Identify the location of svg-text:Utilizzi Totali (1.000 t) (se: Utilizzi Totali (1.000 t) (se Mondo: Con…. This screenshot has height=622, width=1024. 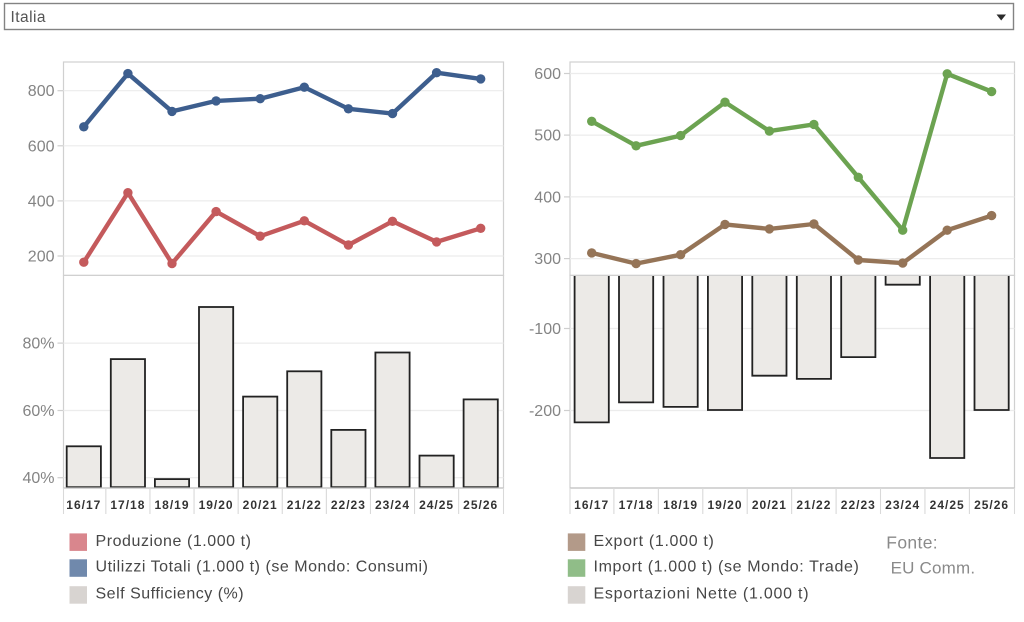
(262, 567).